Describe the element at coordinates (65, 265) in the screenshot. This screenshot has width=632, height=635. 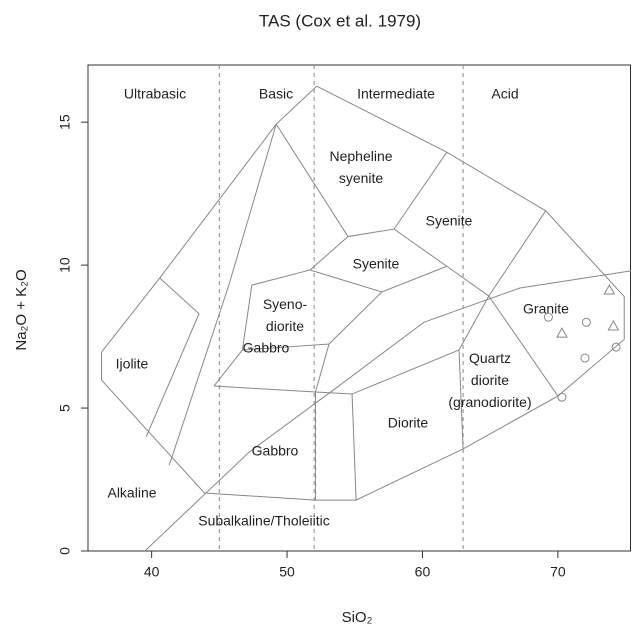
I see `y-tick-label: 10` at that location.